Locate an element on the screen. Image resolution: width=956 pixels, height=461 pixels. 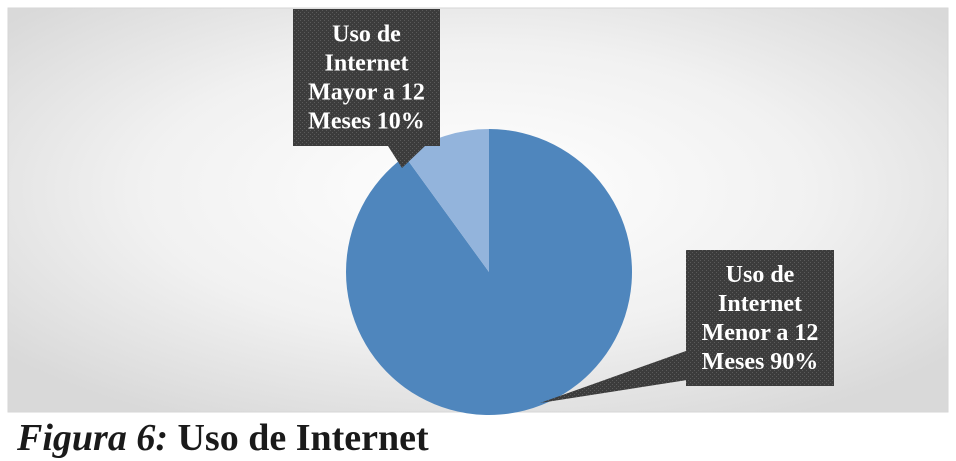
caption-figure-number: Figura 6: is located at coordinates (92, 438).